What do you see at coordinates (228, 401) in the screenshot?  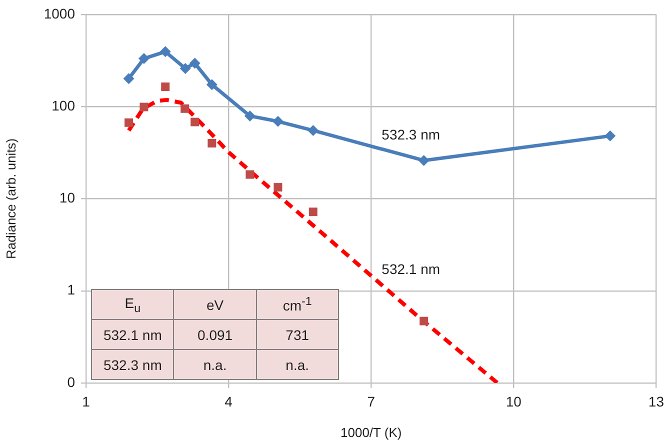 I see `x-tick-label: 4` at bounding box center [228, 401].